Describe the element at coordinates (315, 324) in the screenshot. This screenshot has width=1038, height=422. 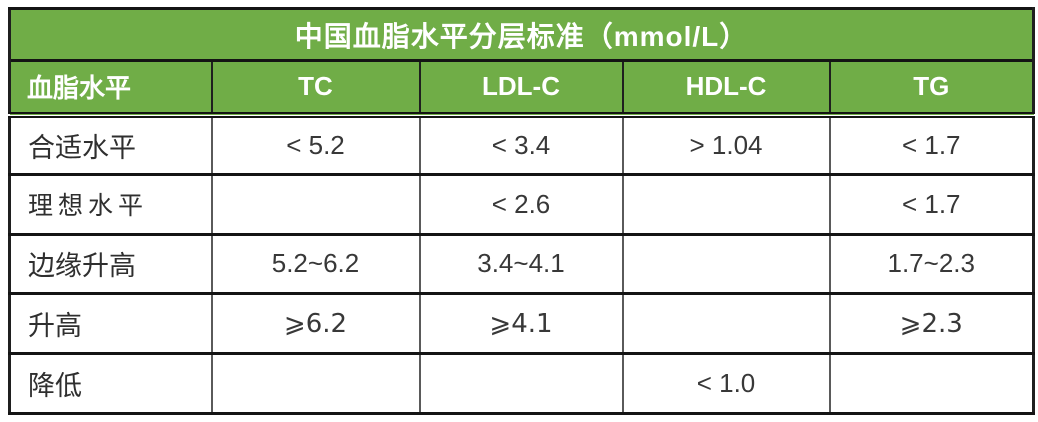
I see `cell-tc: ⩾6.2` at that location.